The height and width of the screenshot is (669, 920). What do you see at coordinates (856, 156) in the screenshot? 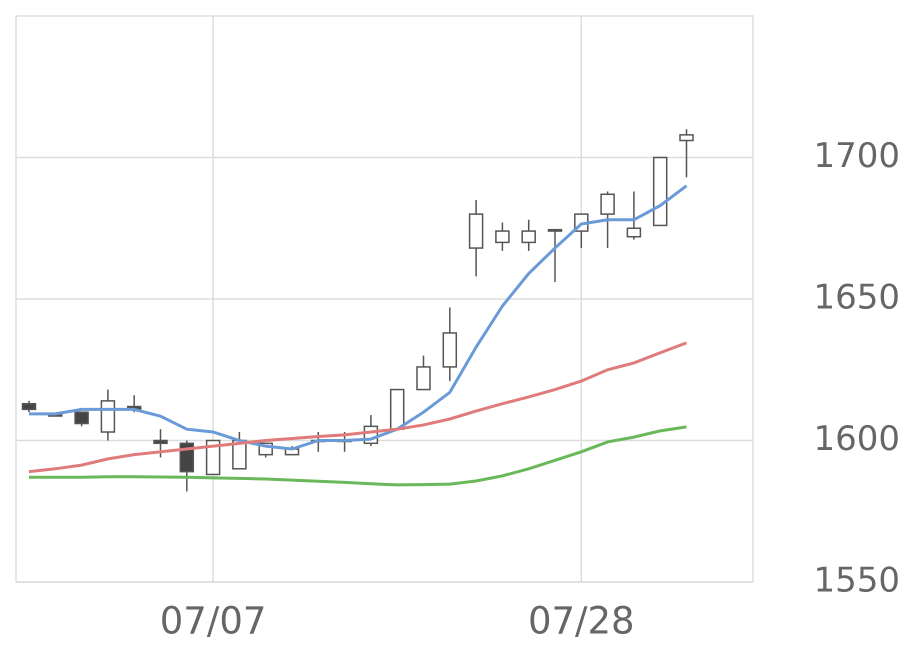
I see `y-tick-label: 1700` at bounding box center [856, 156].